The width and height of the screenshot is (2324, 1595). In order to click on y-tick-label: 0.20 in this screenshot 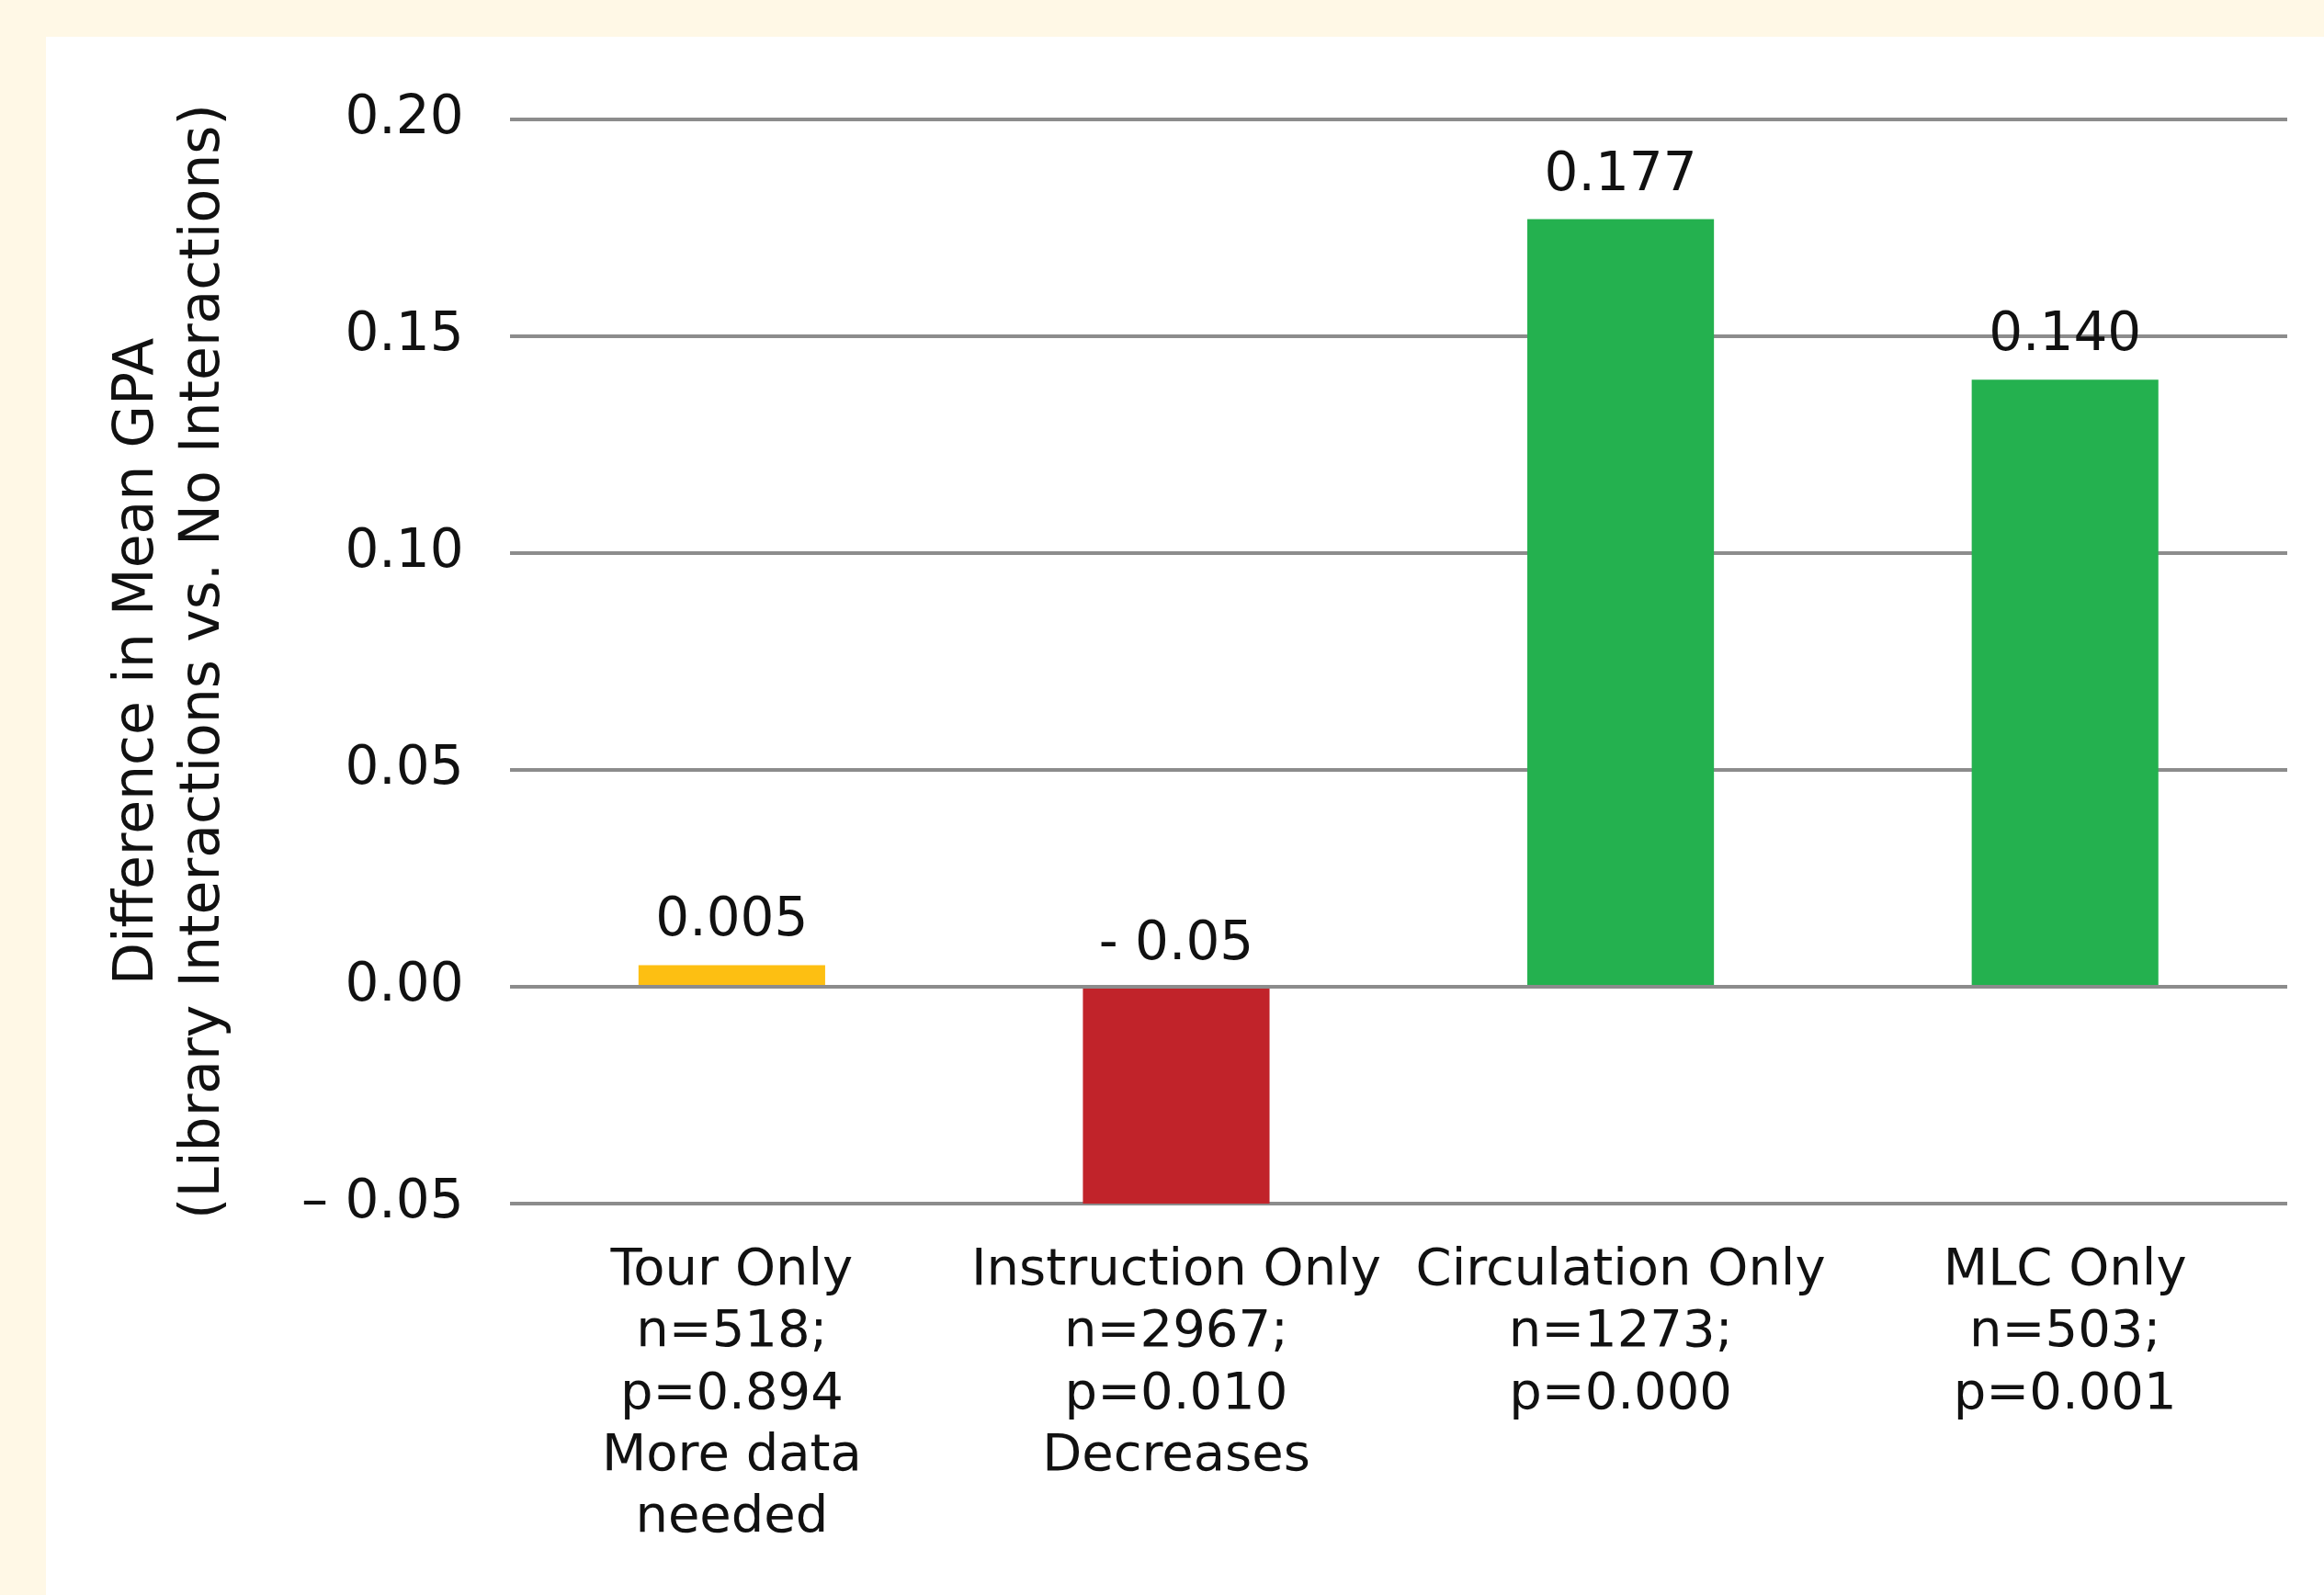, I will do `click(404, 115)`.